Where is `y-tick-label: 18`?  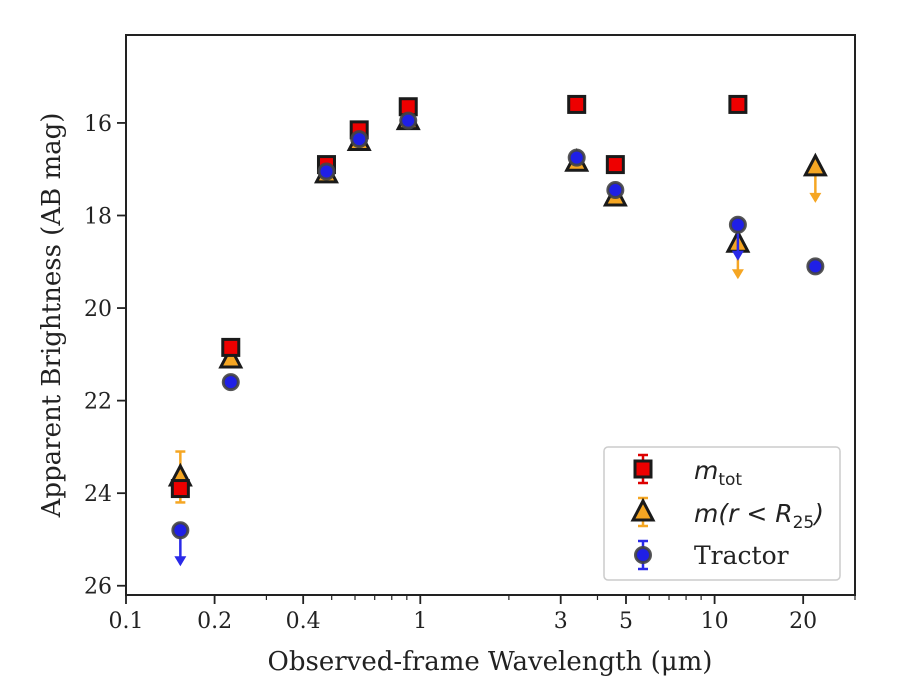 y-tick-label: 18 is located at coordinates (98, 216).